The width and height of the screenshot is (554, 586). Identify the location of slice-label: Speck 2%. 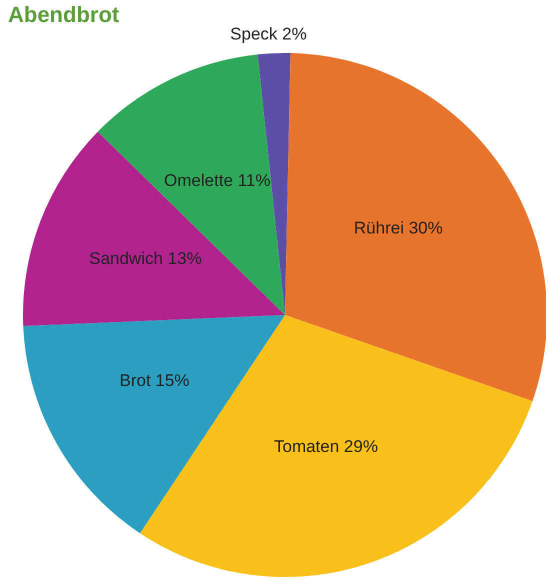
(268, 34).